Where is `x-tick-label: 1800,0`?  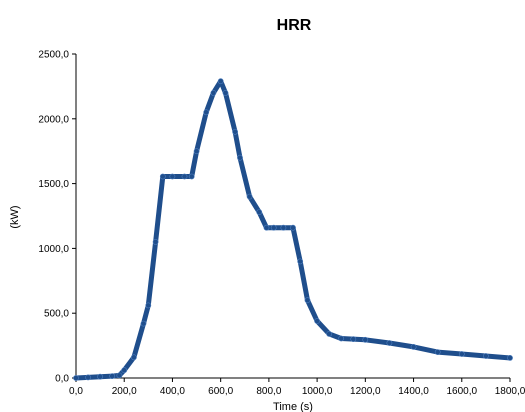
x-tick-label: 1800,0 is located at coordinates (510, 391).